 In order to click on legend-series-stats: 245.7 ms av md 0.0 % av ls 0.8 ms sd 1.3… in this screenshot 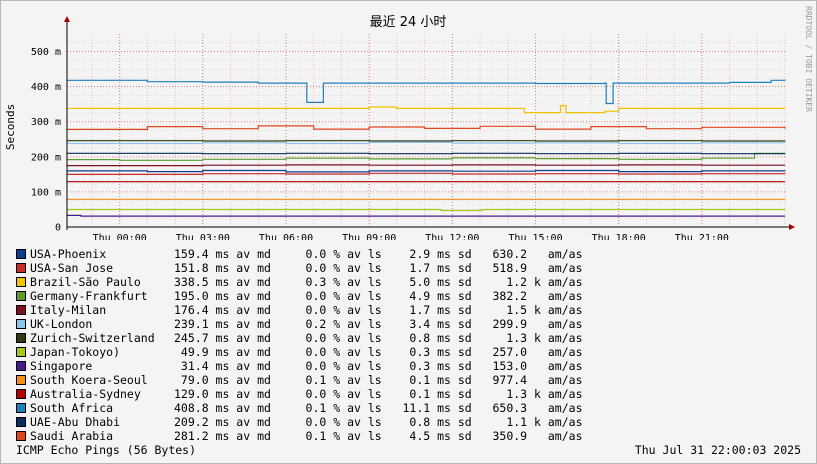, I will do `click(378, 338)`.